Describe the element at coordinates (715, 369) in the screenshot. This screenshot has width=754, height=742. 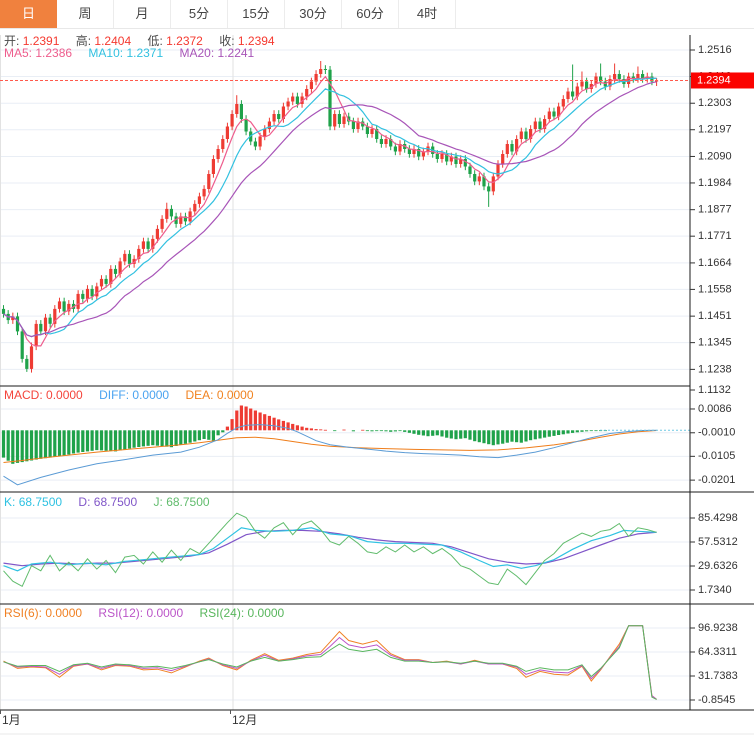
I see `axis-label: 1.1238` at that location.